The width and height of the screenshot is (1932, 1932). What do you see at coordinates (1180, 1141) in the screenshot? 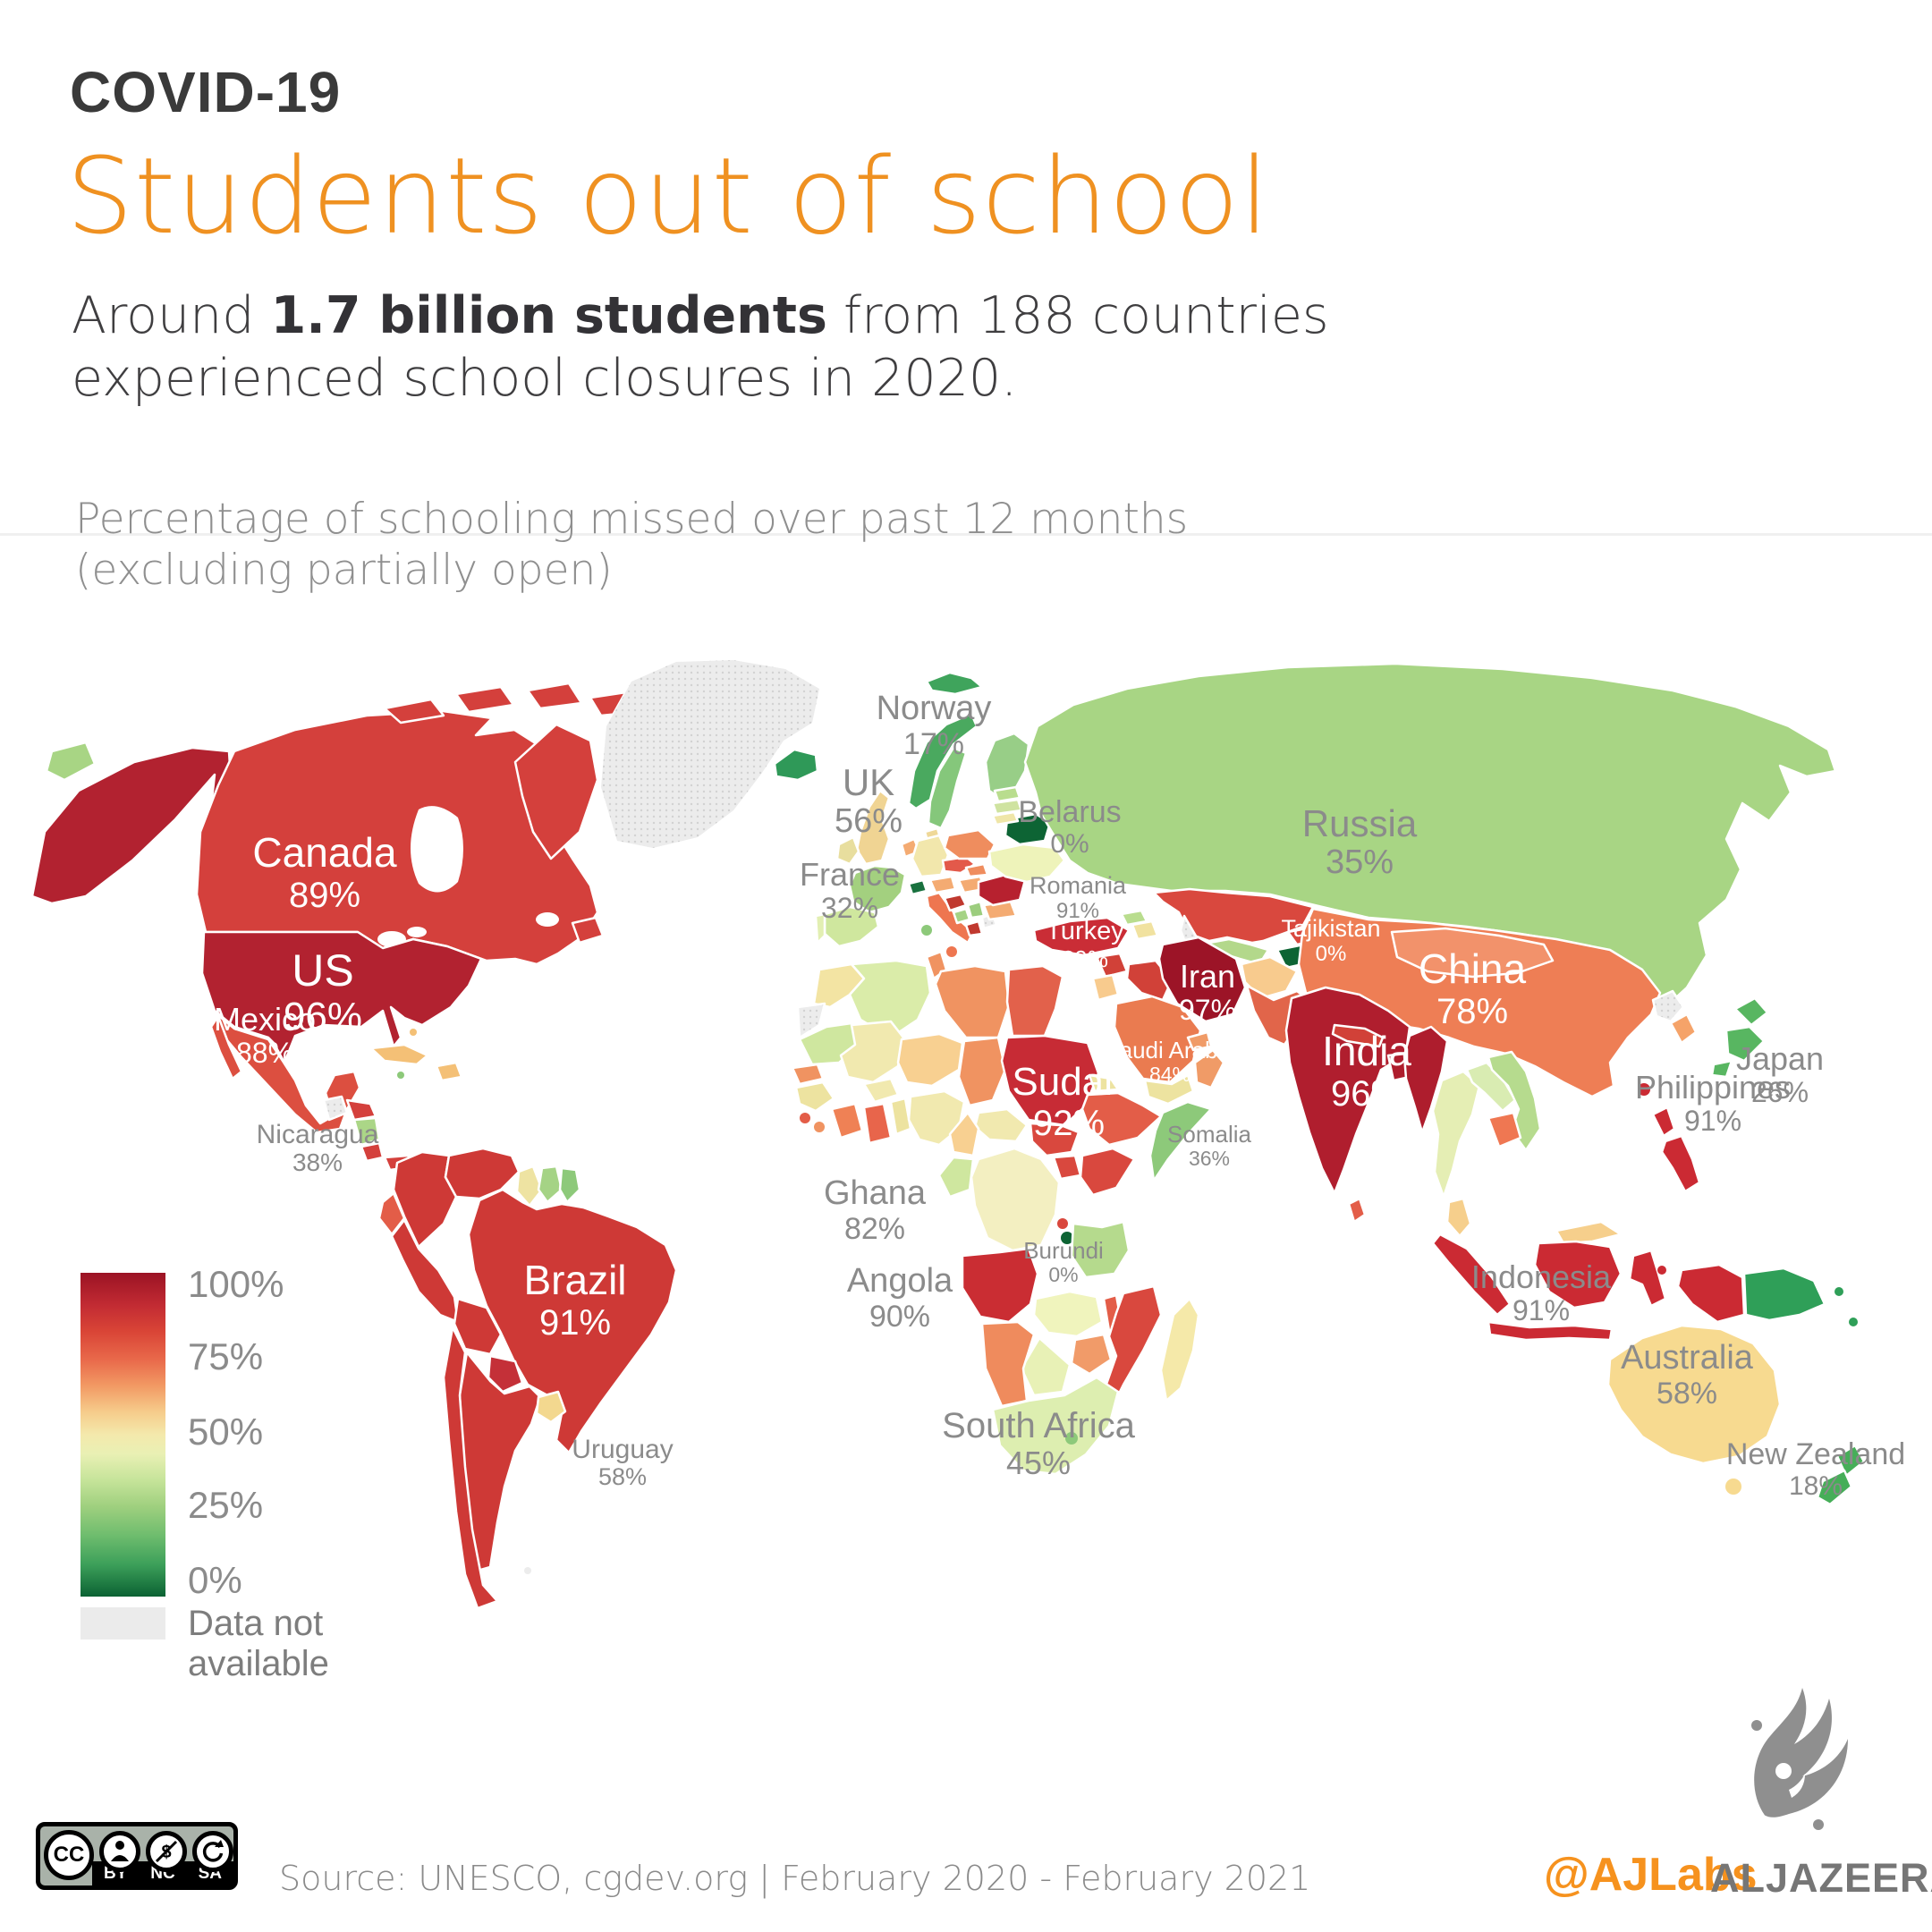
I see `country-somalia` at bounding box center [1180, 1141].